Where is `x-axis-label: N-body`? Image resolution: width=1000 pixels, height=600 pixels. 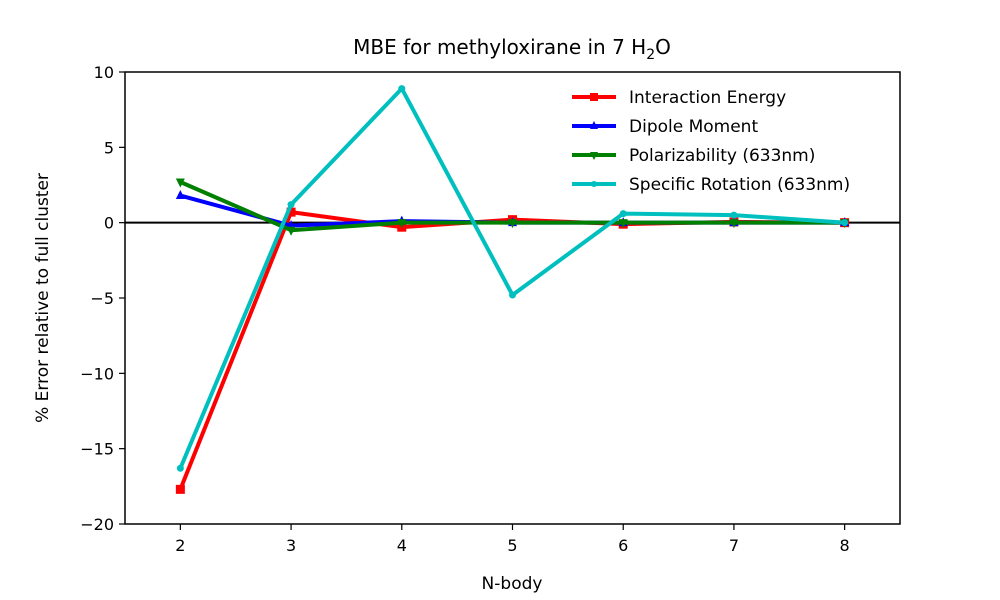
x-axis-label: N-body is located at coordinates (512, 584).